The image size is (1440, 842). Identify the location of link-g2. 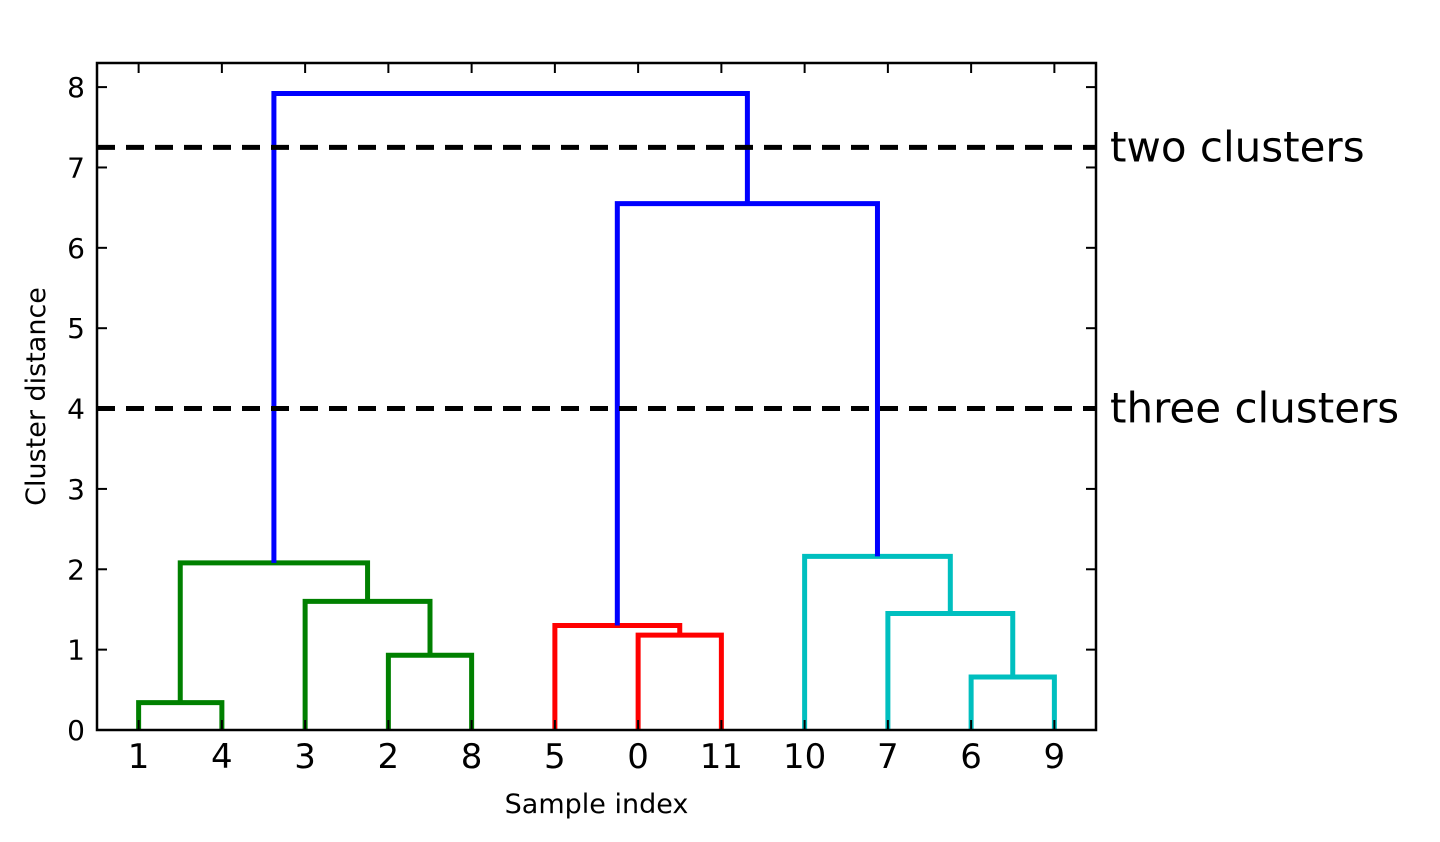
(430, 691).